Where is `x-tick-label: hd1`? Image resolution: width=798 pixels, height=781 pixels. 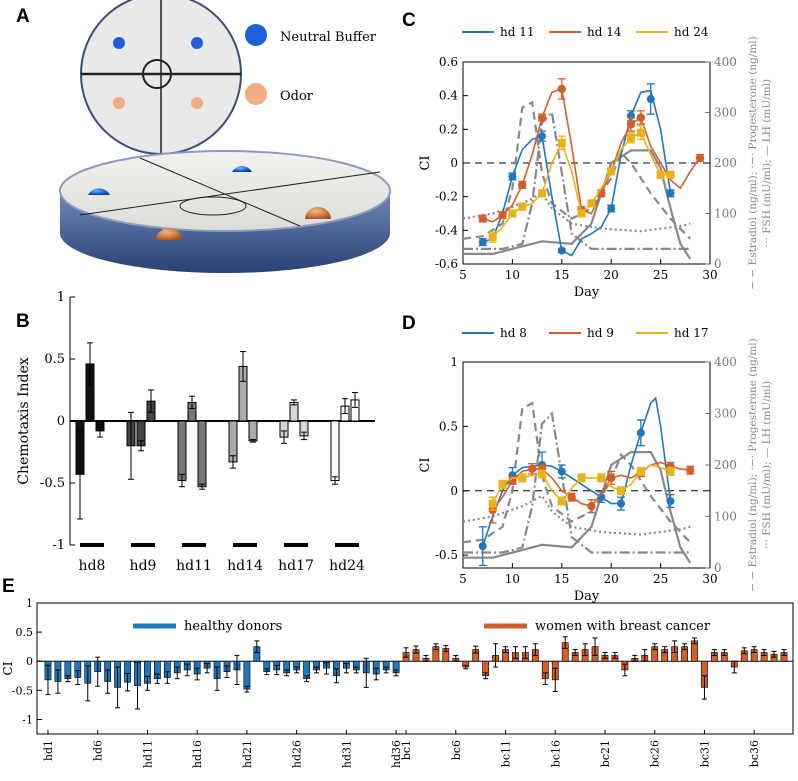
x-tick-label: hd1 is located at coordinates (48, 750).